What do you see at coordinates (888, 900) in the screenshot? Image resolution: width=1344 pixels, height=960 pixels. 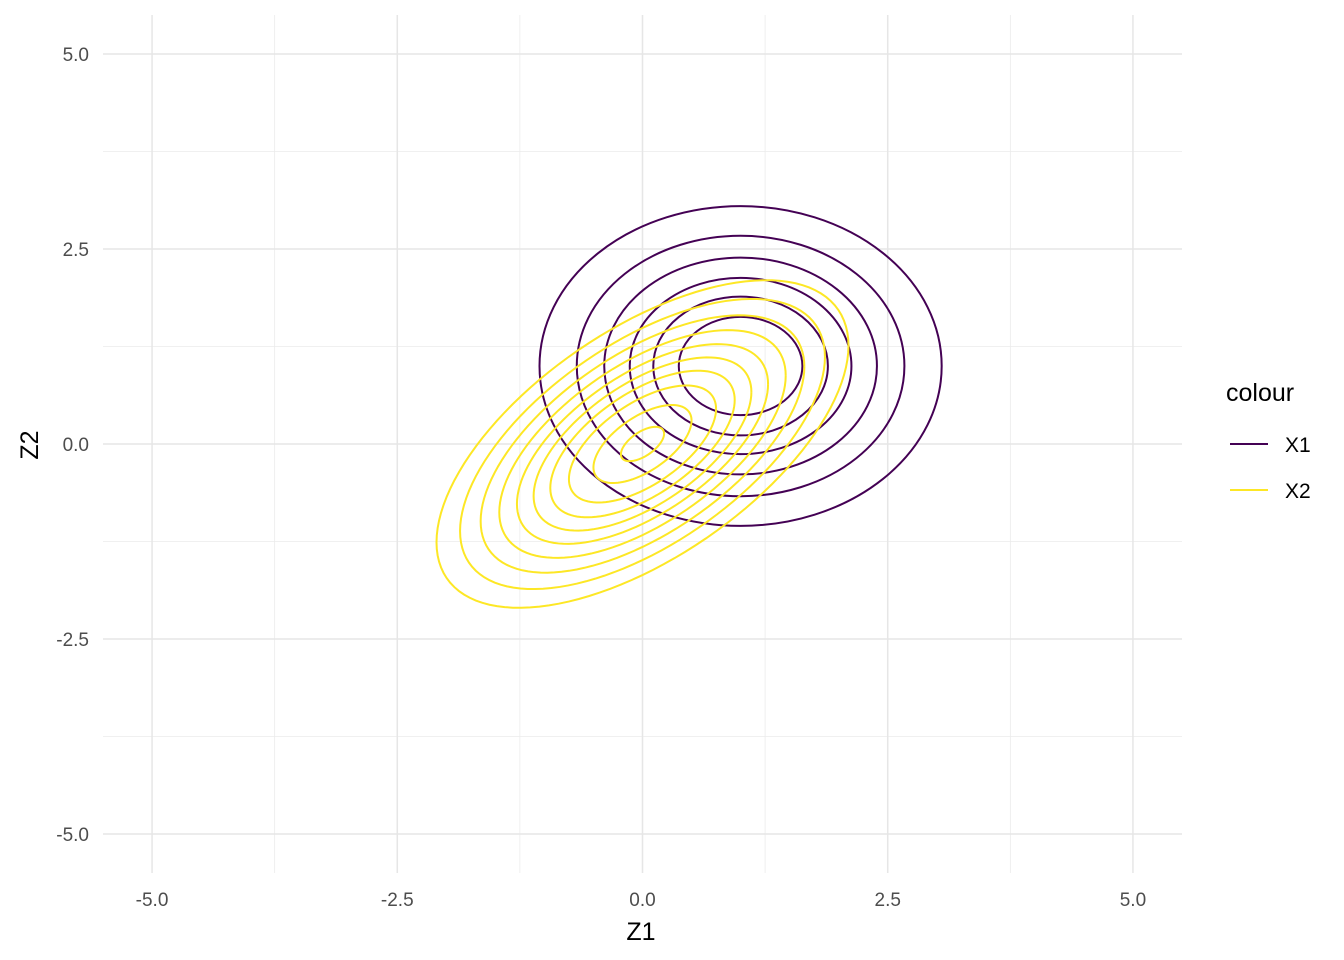 I see `x-tick-label: 2.5` at bounding box center [888, 900].